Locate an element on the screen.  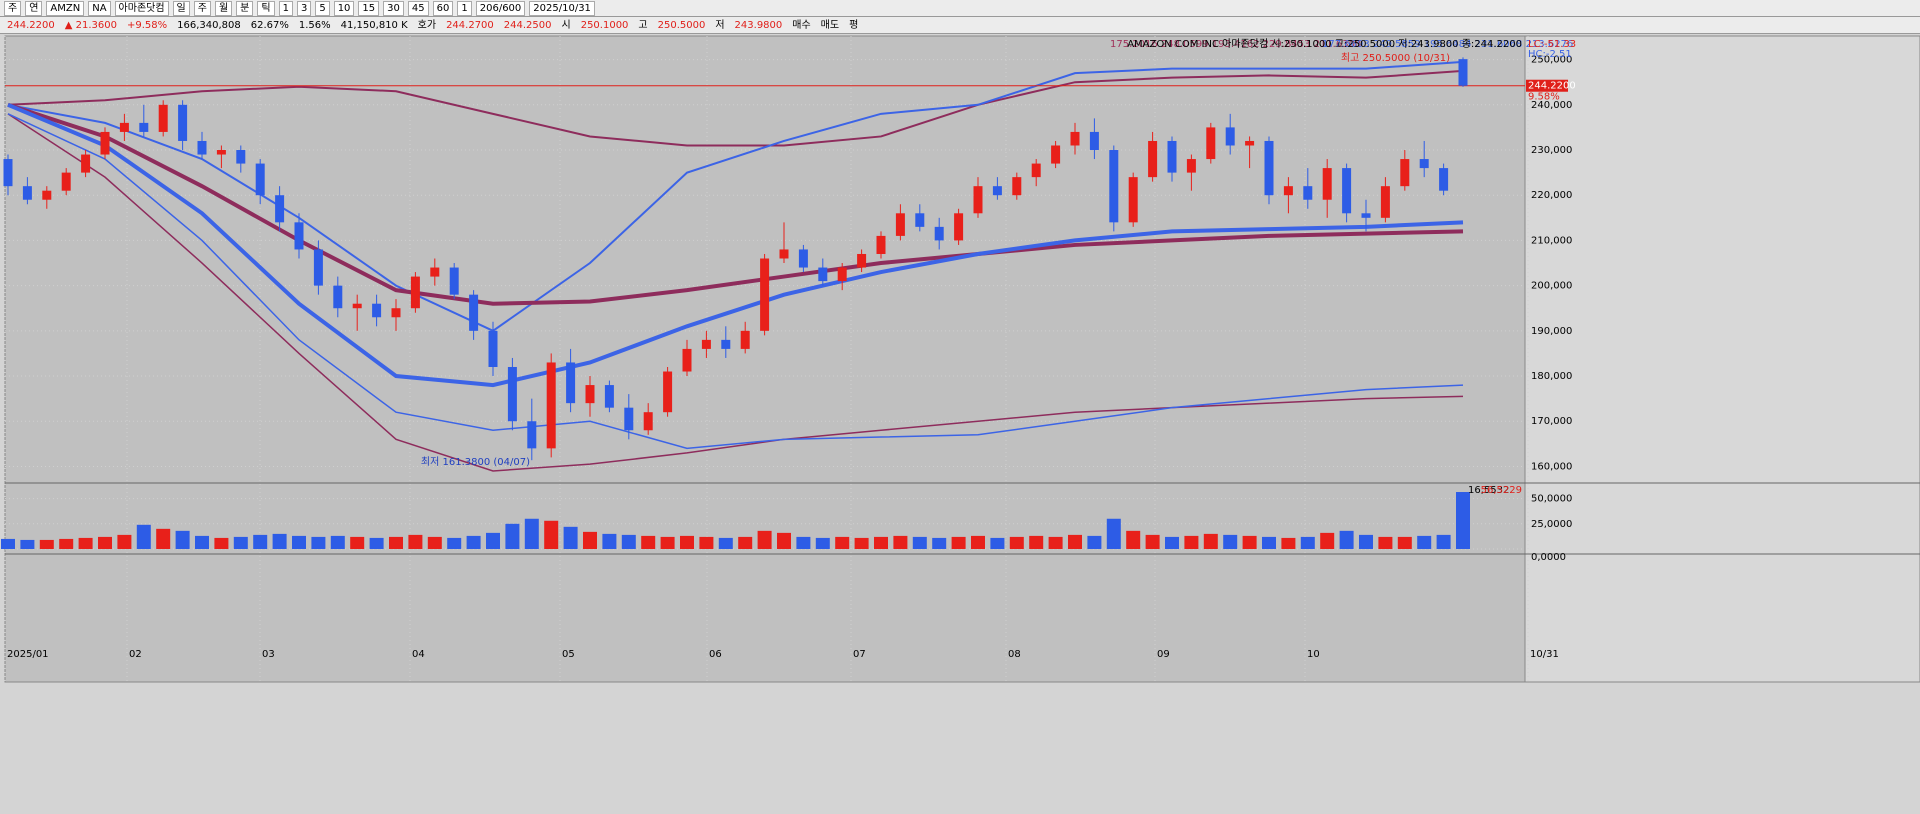
quote-item: 호가 is located at coordinates (427, 25).